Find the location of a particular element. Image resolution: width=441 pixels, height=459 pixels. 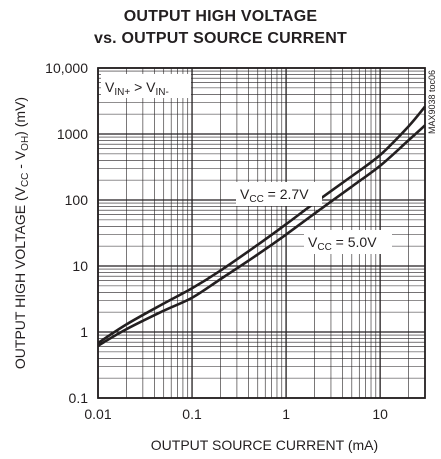

y-tick-labels: 0.1 1 10 100 1000 10,000 is located at coordinates (66, 233).